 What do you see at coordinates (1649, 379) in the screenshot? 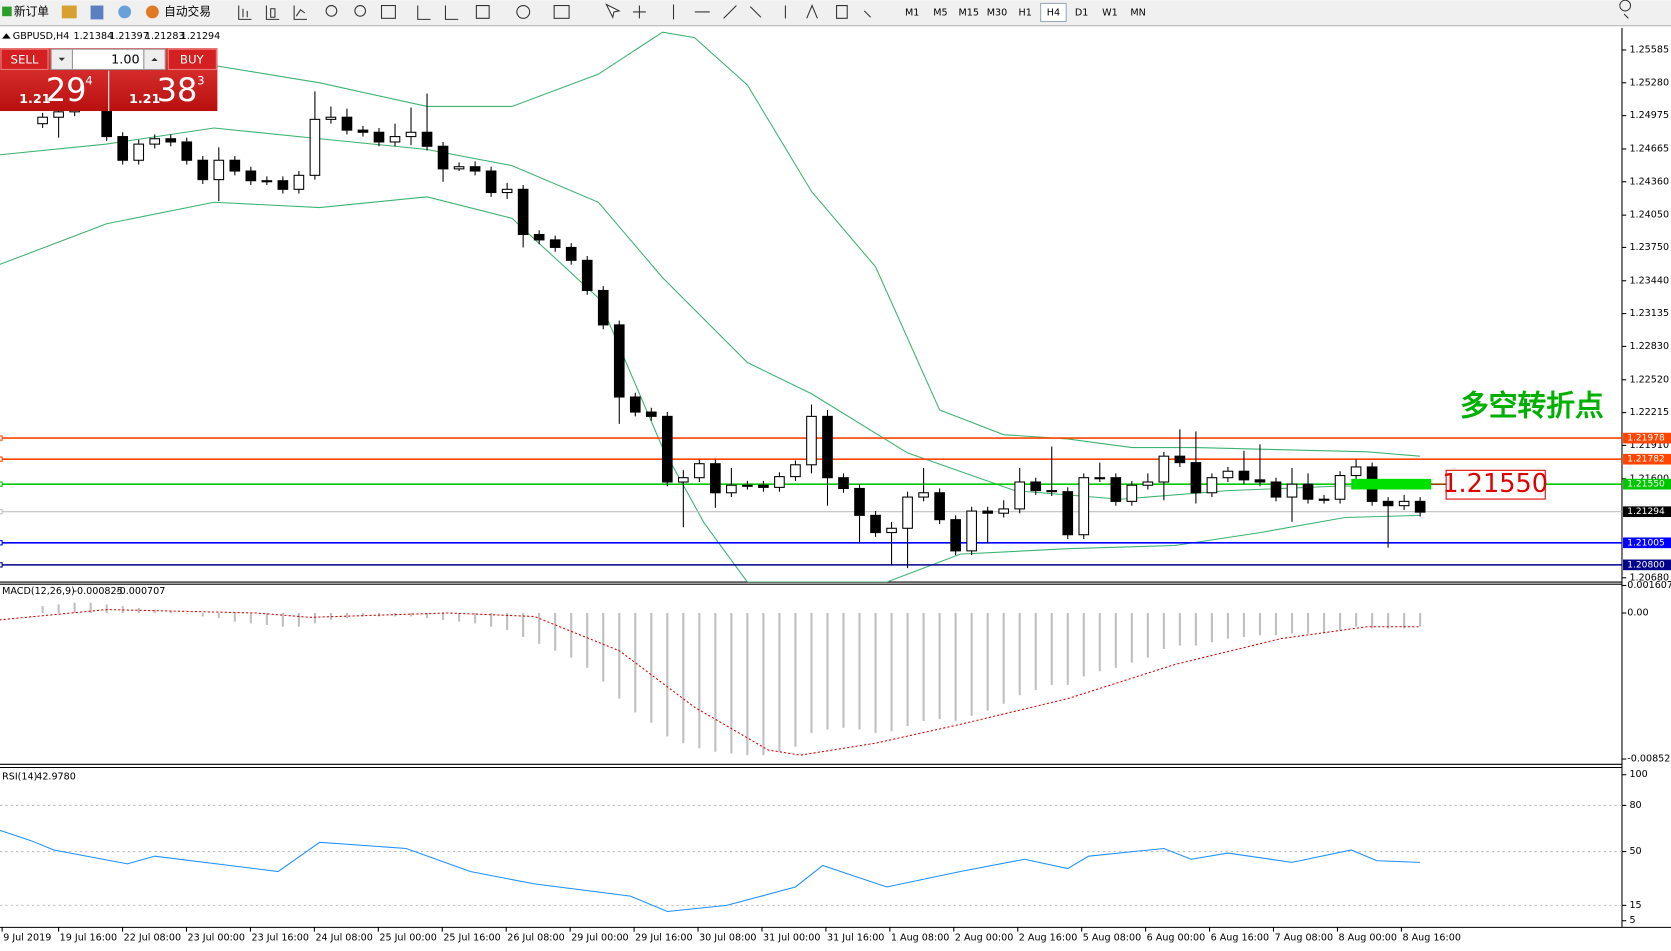
I see `y-tick-label: 1.22520` at bounding box center [1649, 379].